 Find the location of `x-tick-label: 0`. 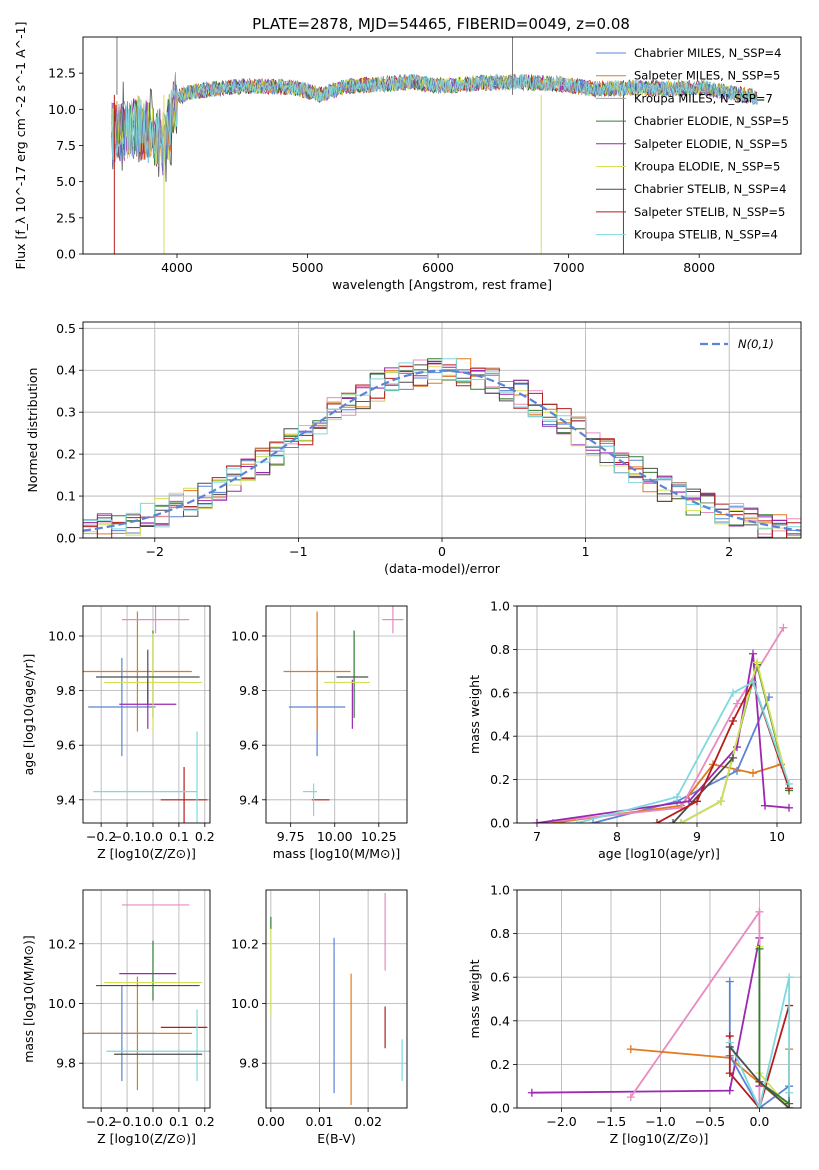

x-tick-label: 0 is located at coordinates (442, 551).